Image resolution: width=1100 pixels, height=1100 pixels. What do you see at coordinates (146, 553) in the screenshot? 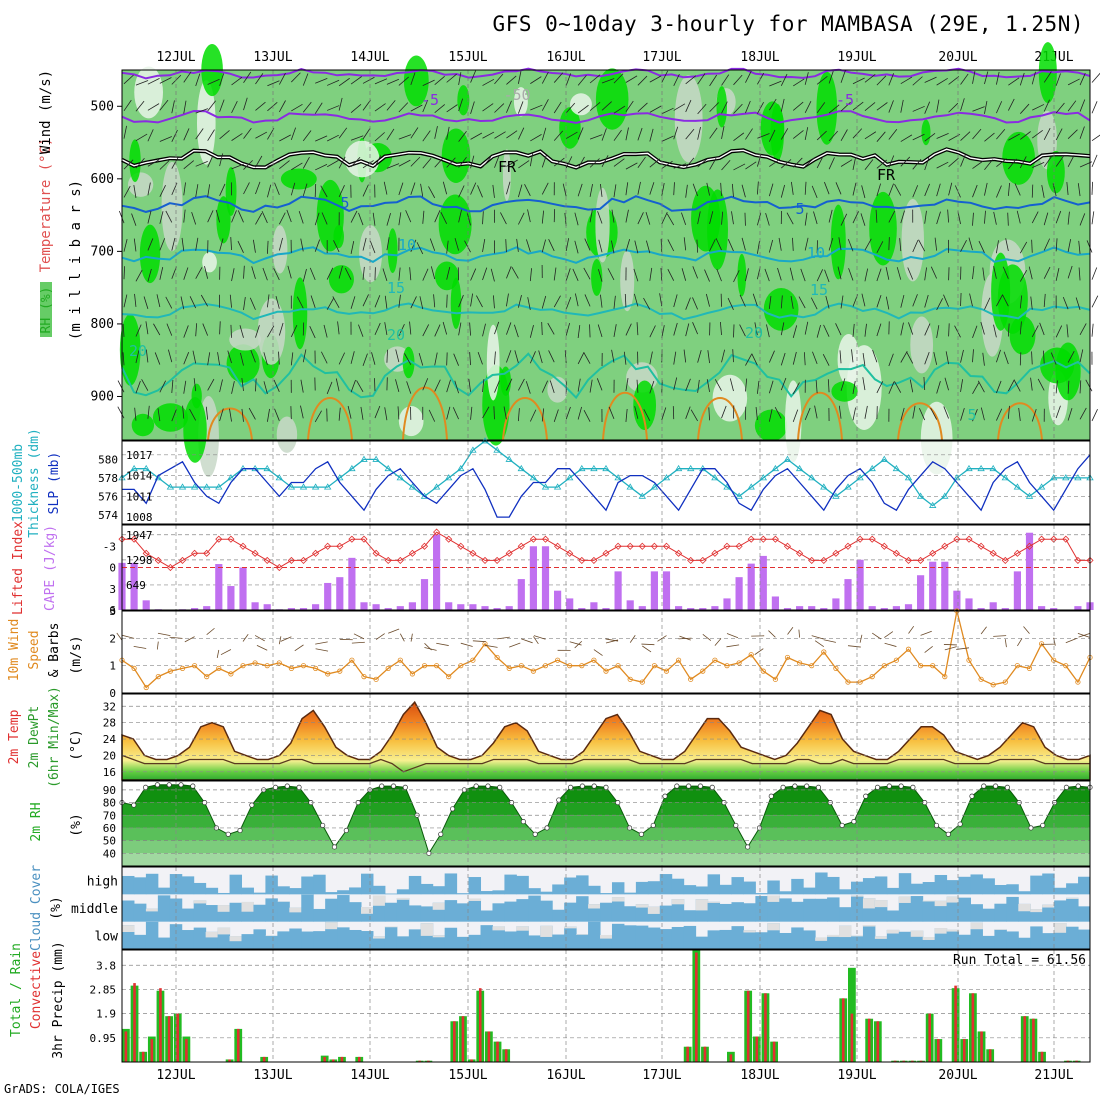
I see `li-marker` at bounding box center [146, 553].